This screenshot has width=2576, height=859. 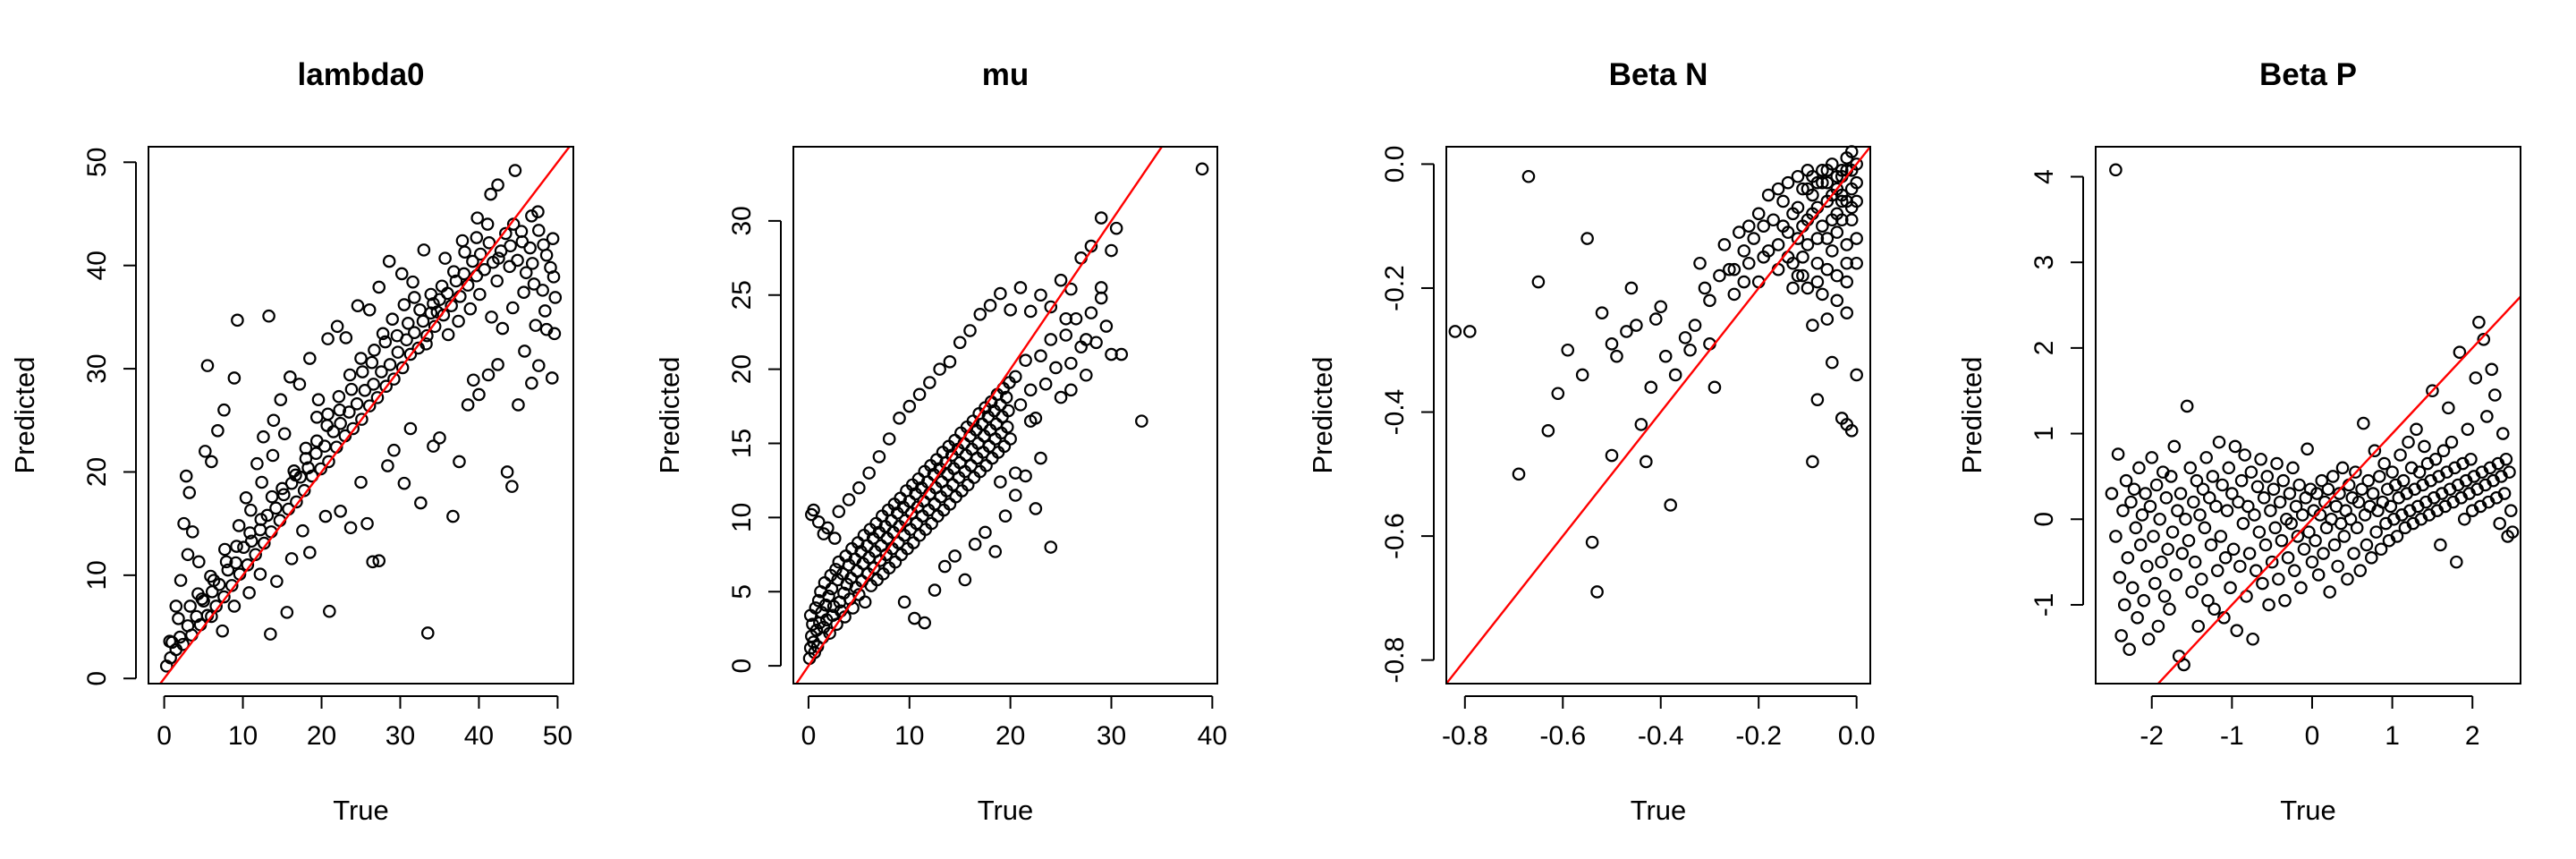 What do you see at coordinates (2152, 736) in the screenshot?
I see `x-tick-label: -2` at bounding box center [2152, 736].